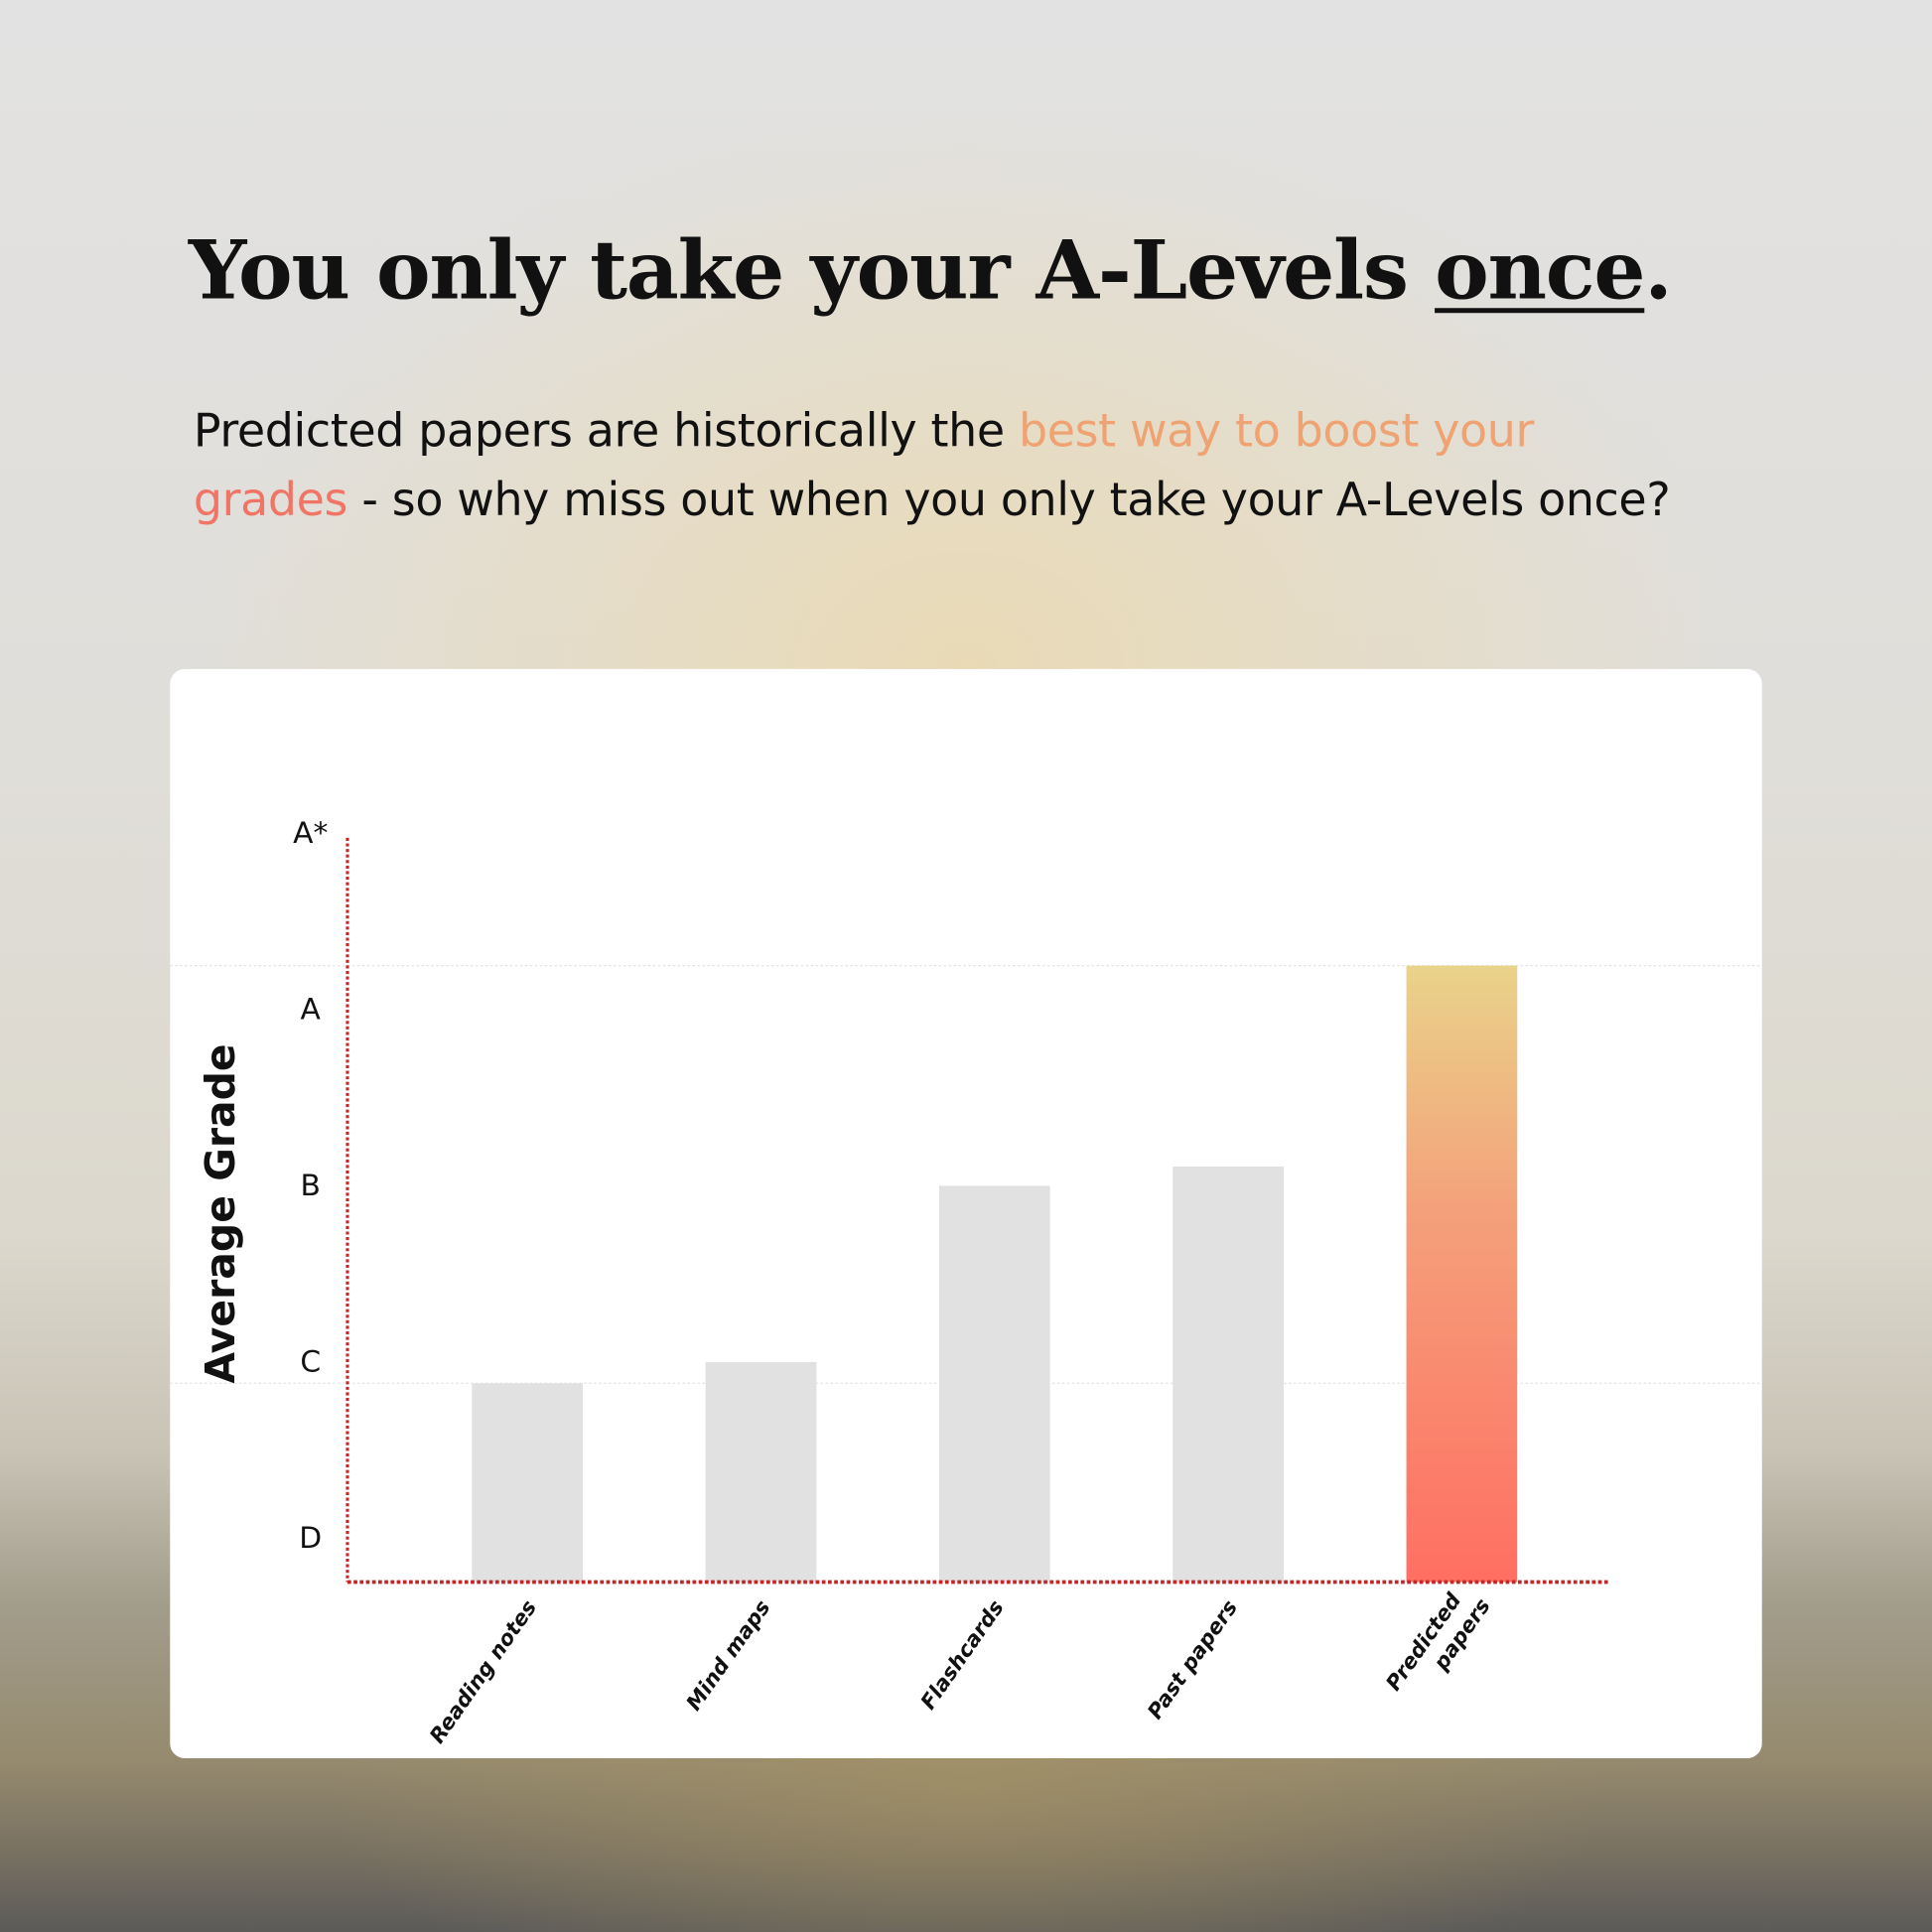 This screenshot has width=1932, height=1932. I want to click on x-tick-label: Predictedpapers, so click(1438, 1645).